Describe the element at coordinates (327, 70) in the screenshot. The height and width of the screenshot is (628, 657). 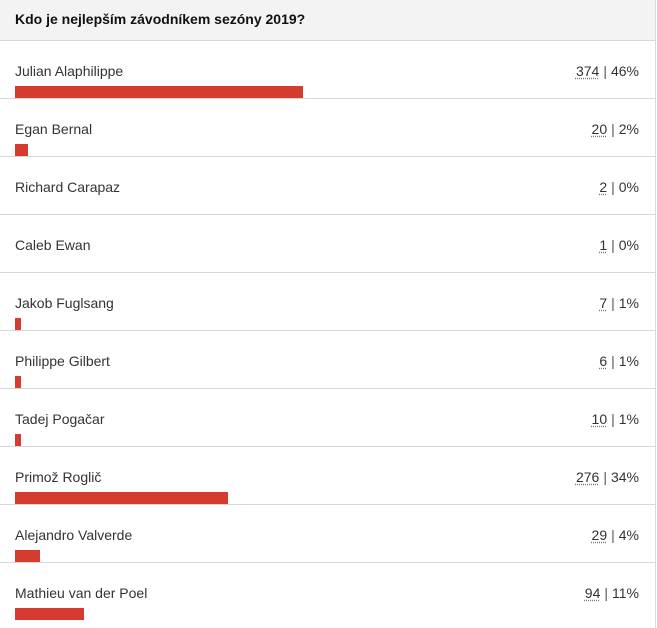
I see `poll-option: Julian Alaphilippe 374 | 46%` at that location.